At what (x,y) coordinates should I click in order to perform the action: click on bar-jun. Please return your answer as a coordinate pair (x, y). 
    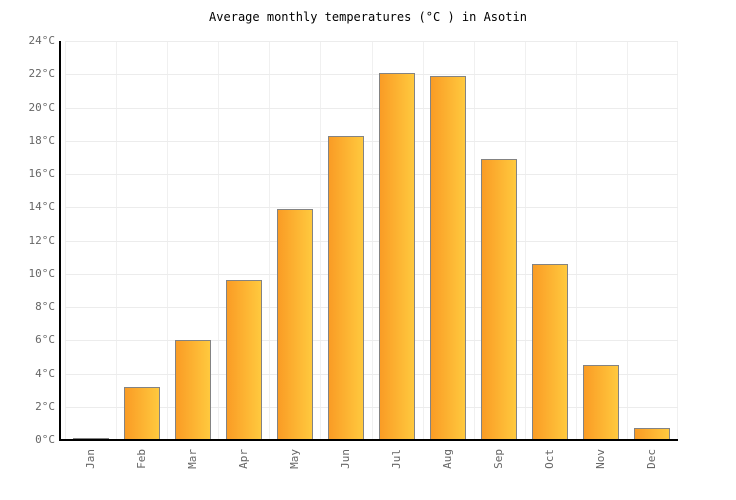
    Looking at the image, I should click on (346, 288).